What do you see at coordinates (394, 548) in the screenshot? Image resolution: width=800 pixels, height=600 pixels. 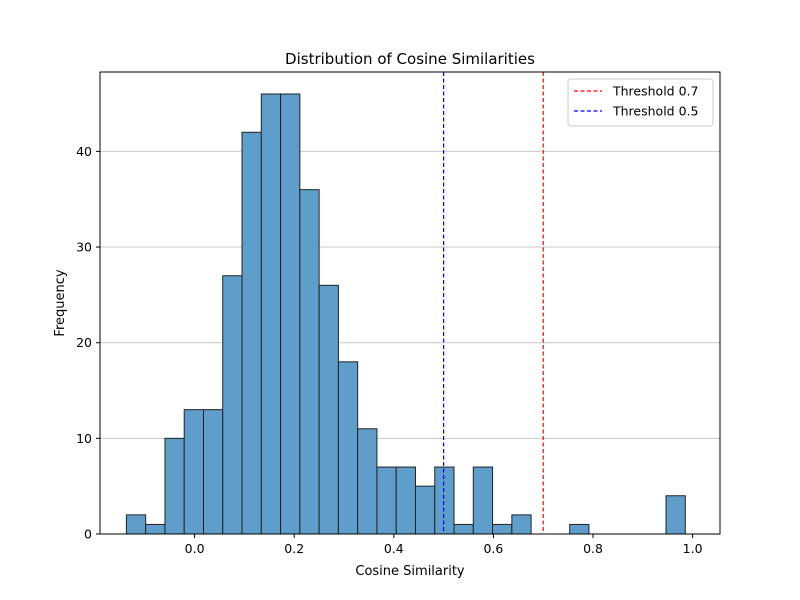 I see `x-tick-label-2: 0.4` at bounding box center [394, 548].